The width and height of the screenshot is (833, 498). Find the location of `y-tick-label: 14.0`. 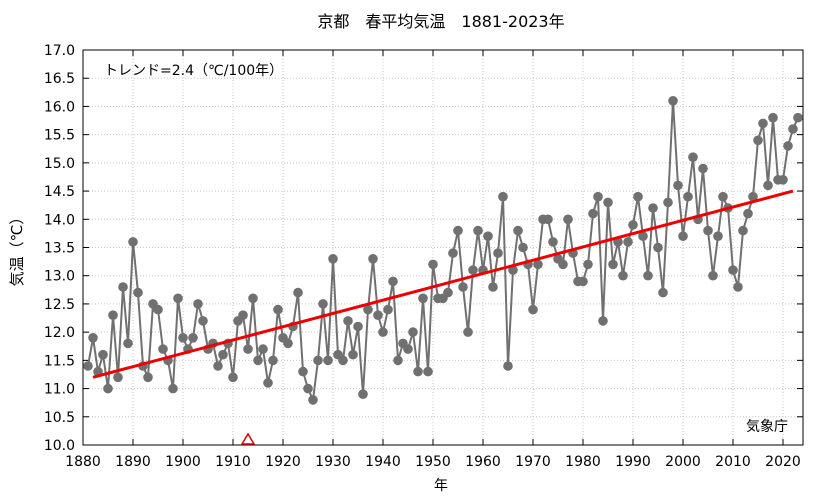

y-tick-label: 14.0 is located at coordinates (59, 220).